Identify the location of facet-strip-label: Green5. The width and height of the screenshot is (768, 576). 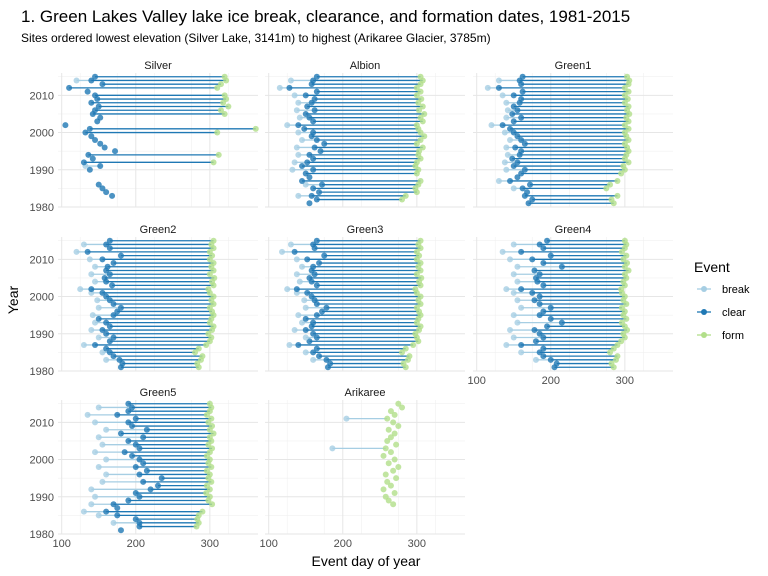
(158, 393).